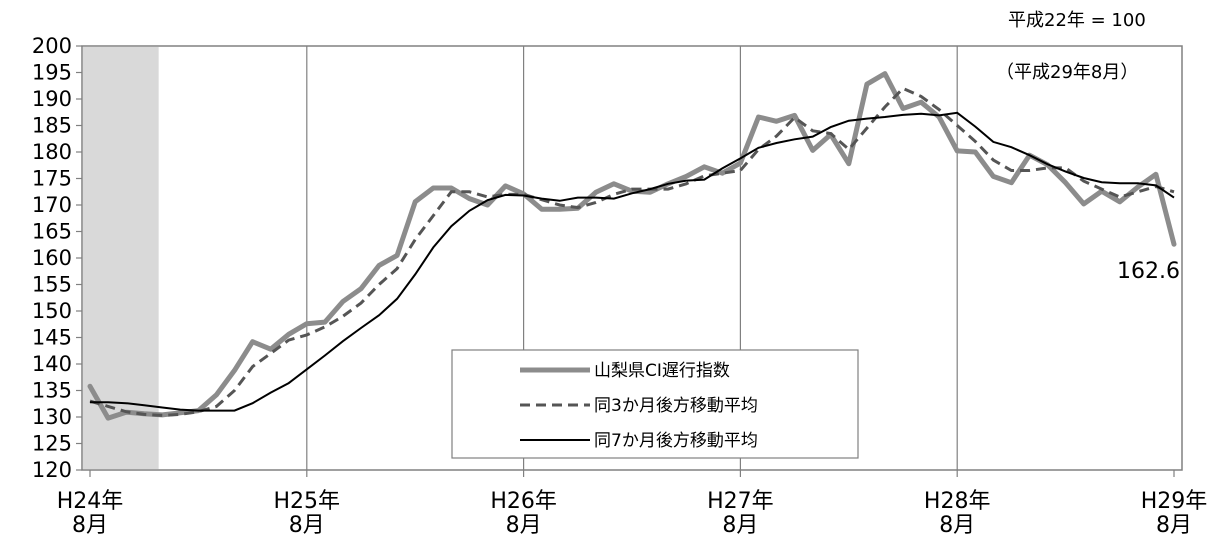 This screenshot has height=540, width=1208. Describe the element at coordinates (52, 152) in the screenshot. I see `y-tick-label: 180` at that location.